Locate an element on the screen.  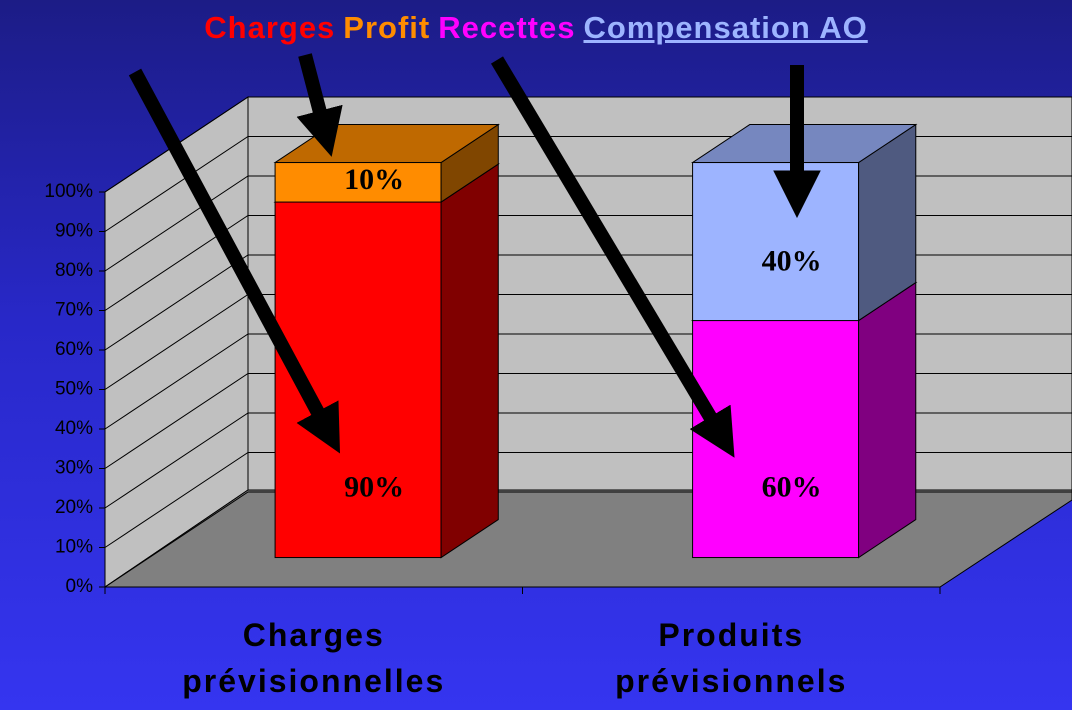
legend: Charges Profit Recettes Compensation AO is located at coordinates (536, 28).